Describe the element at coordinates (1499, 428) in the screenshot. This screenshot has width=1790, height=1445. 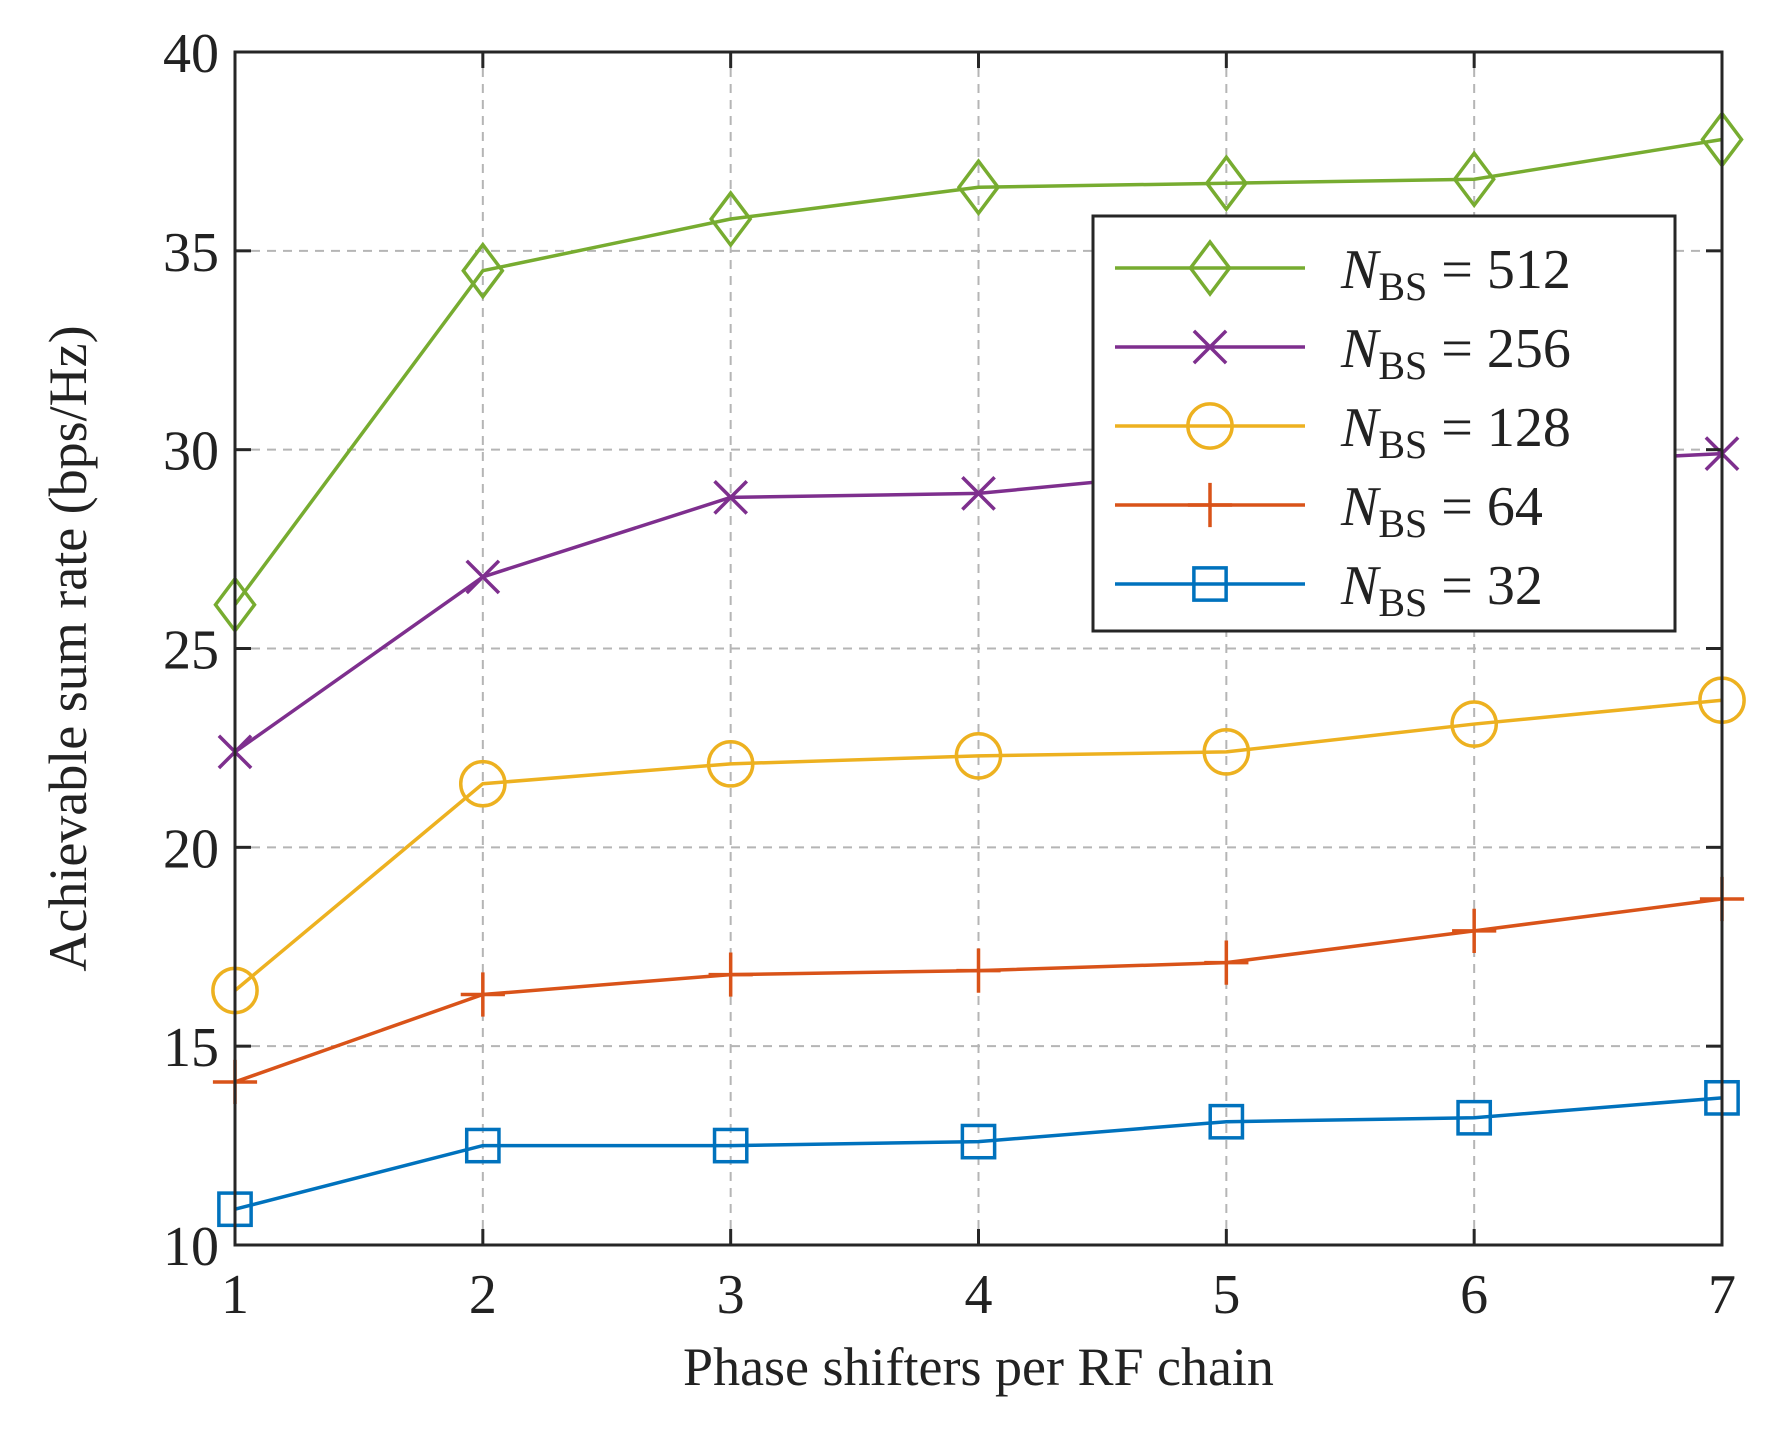
I see `legend-label-value: = 128` at that location.